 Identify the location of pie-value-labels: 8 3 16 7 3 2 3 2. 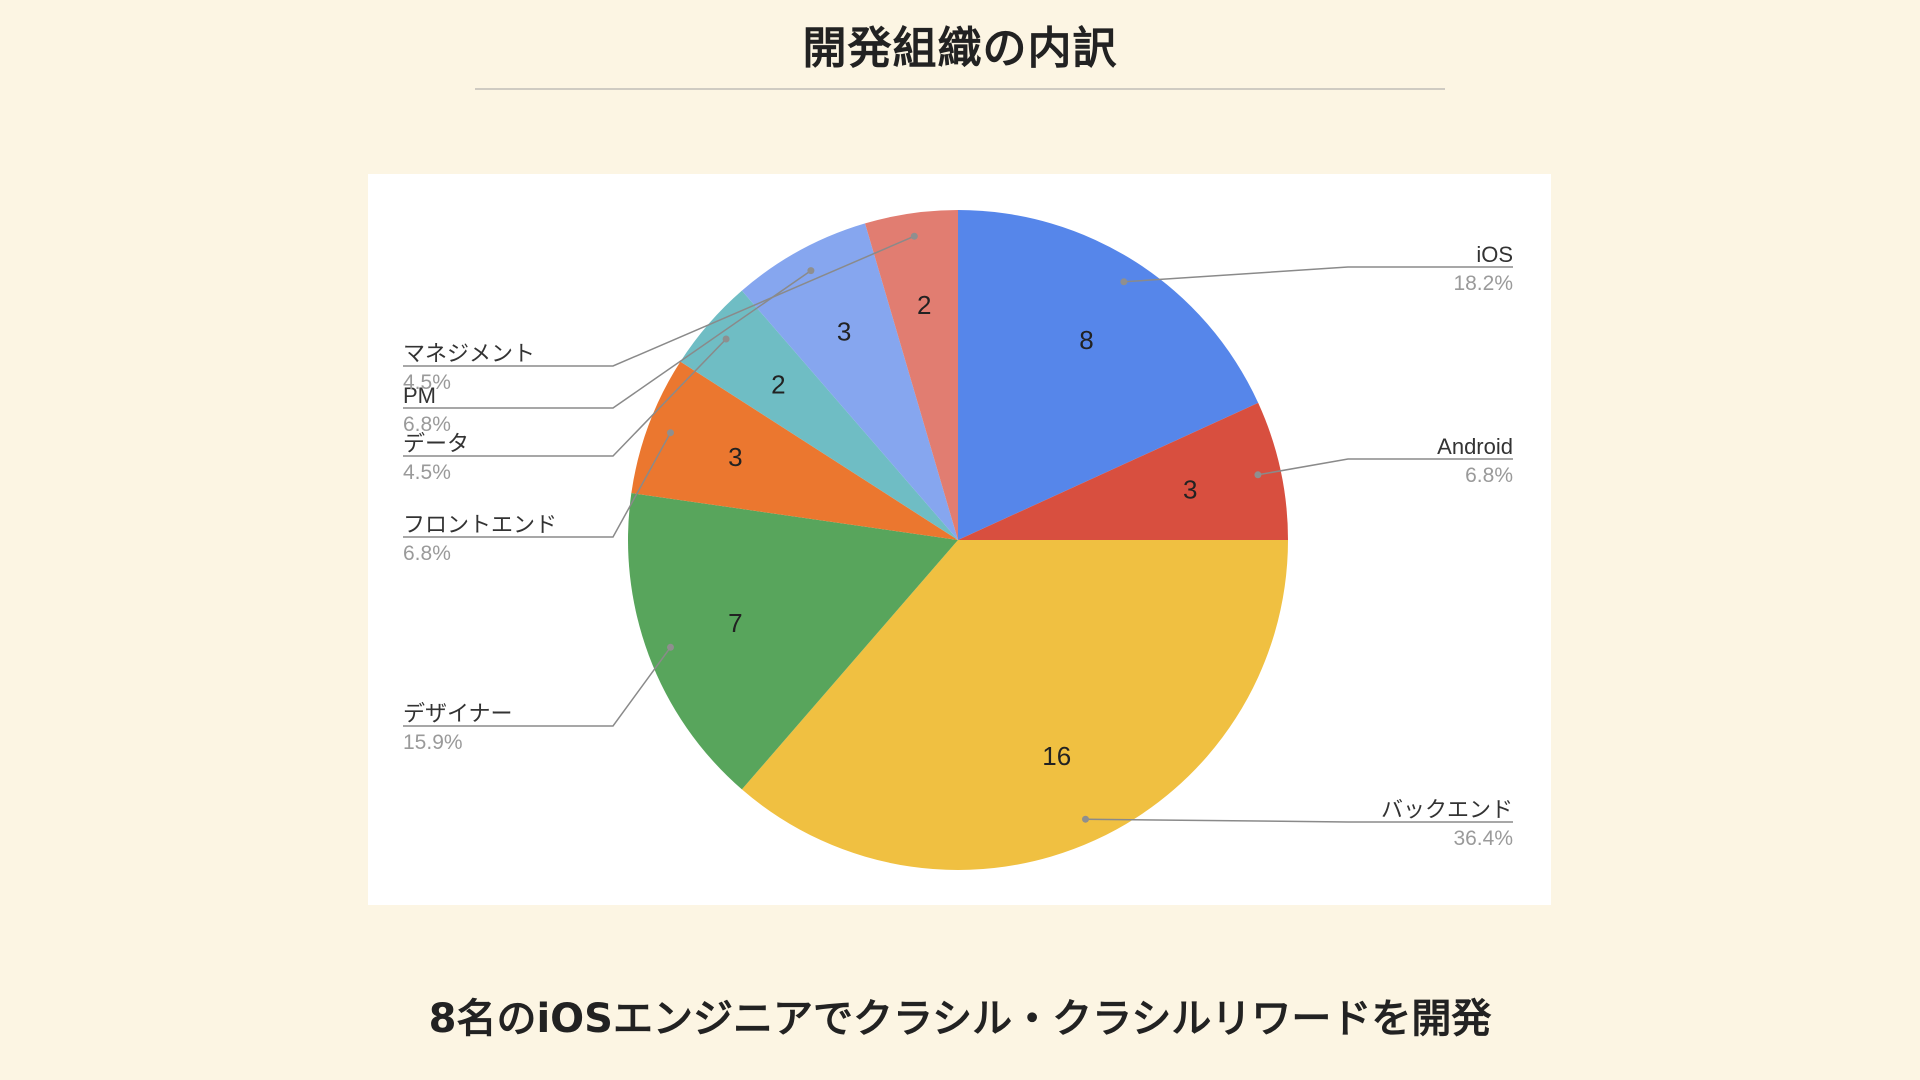
(962, 530).